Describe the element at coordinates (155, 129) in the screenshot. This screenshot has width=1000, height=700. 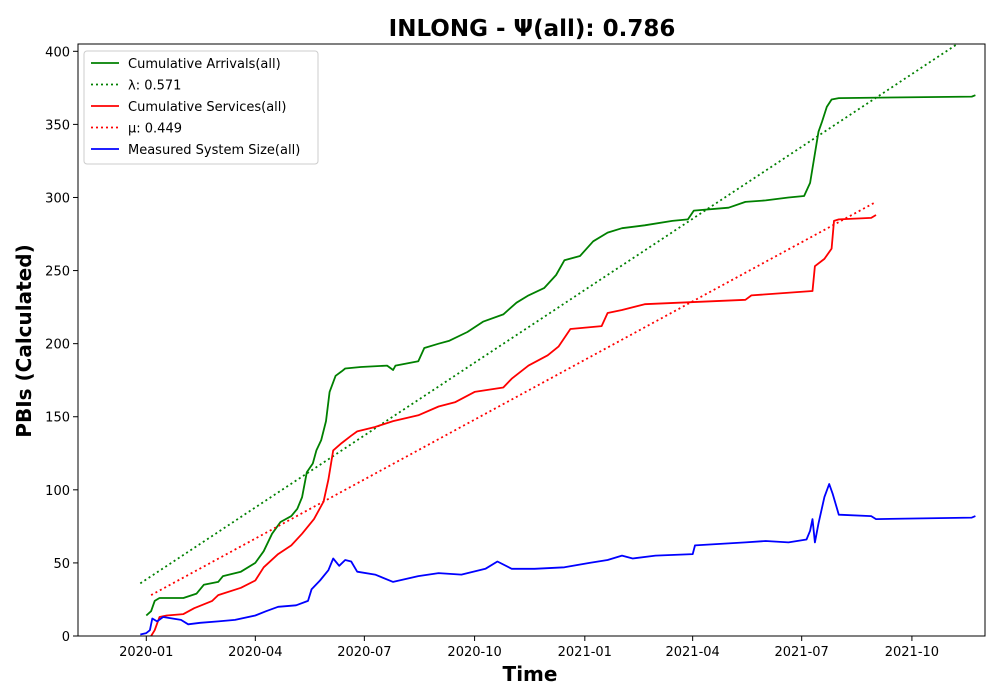
I see `legend-label: μ: 0.449` at that location.